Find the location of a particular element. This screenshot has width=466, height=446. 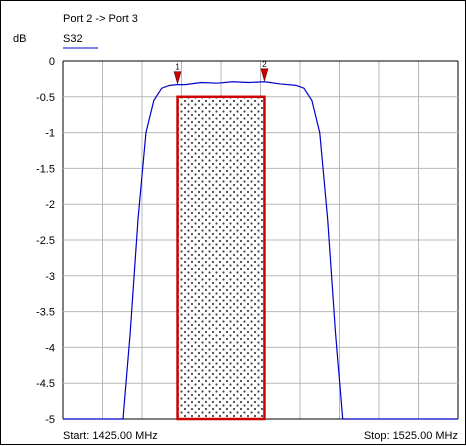

y-tick-label: -4.5 is located at coordinates (45, 384).